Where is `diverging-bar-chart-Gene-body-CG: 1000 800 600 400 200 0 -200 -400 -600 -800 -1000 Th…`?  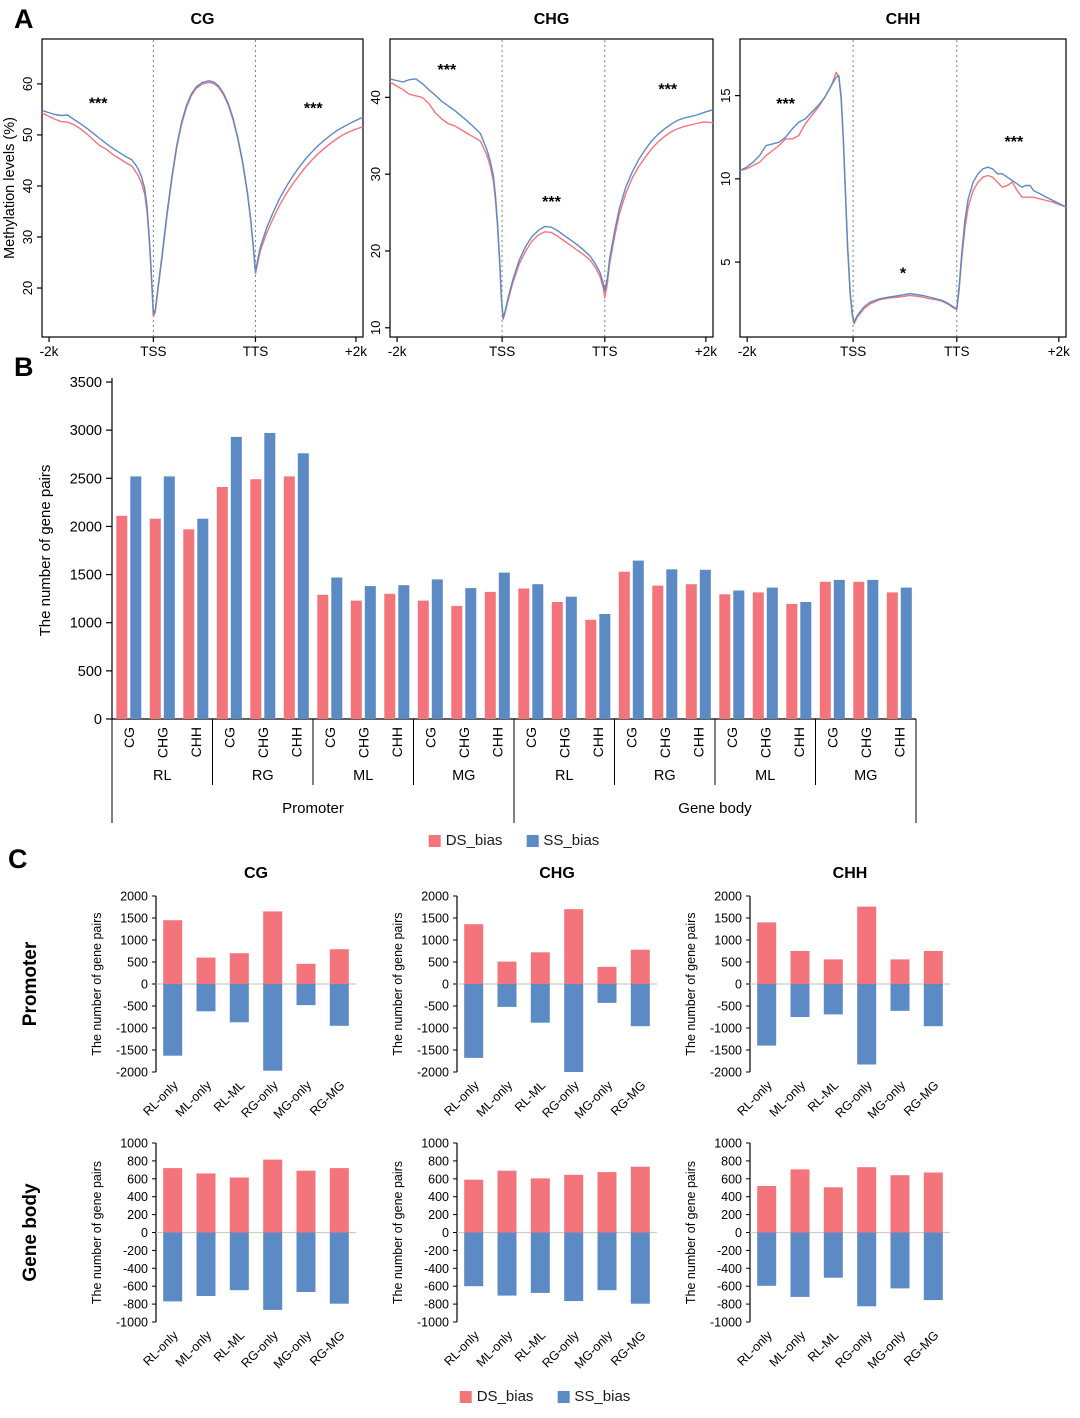 diverging-bar-chart-Gene-body-CG: 1000 800 600 400 200 0 -200 -400 -600 -800 -1000 Th… is located at coordinates (223, 1254).